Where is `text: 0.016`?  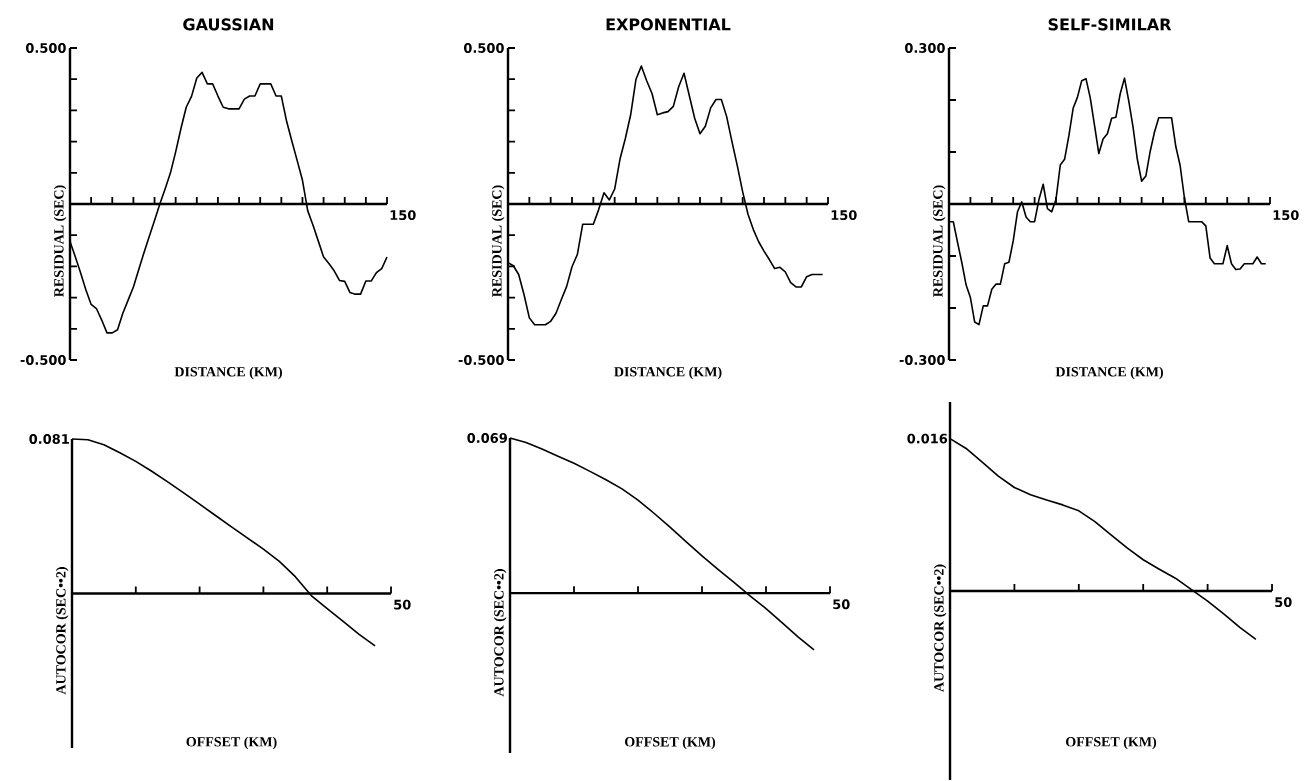
text: 0.016 is located at coordinates (927, 438).